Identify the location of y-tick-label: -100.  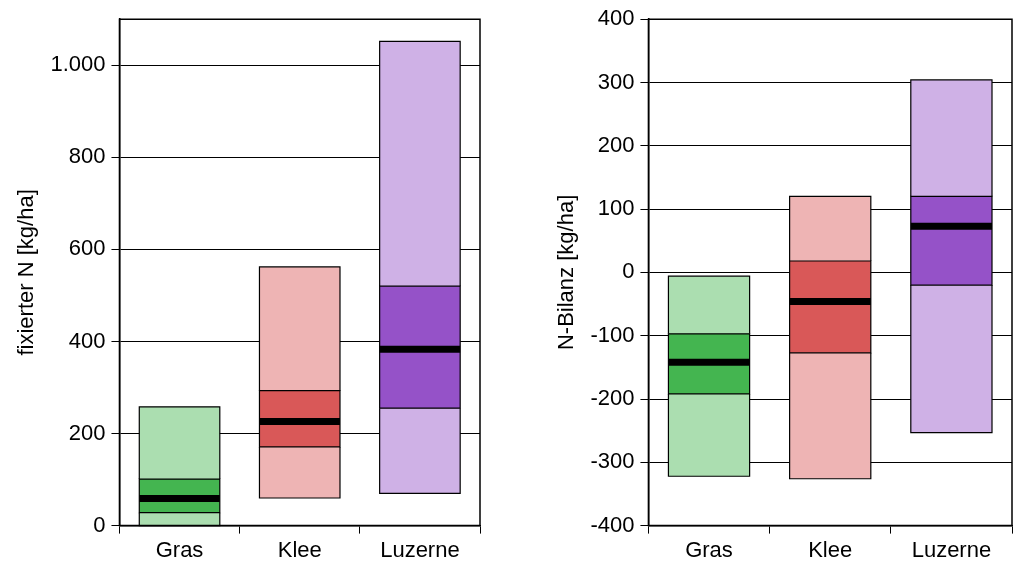
(612, 334).